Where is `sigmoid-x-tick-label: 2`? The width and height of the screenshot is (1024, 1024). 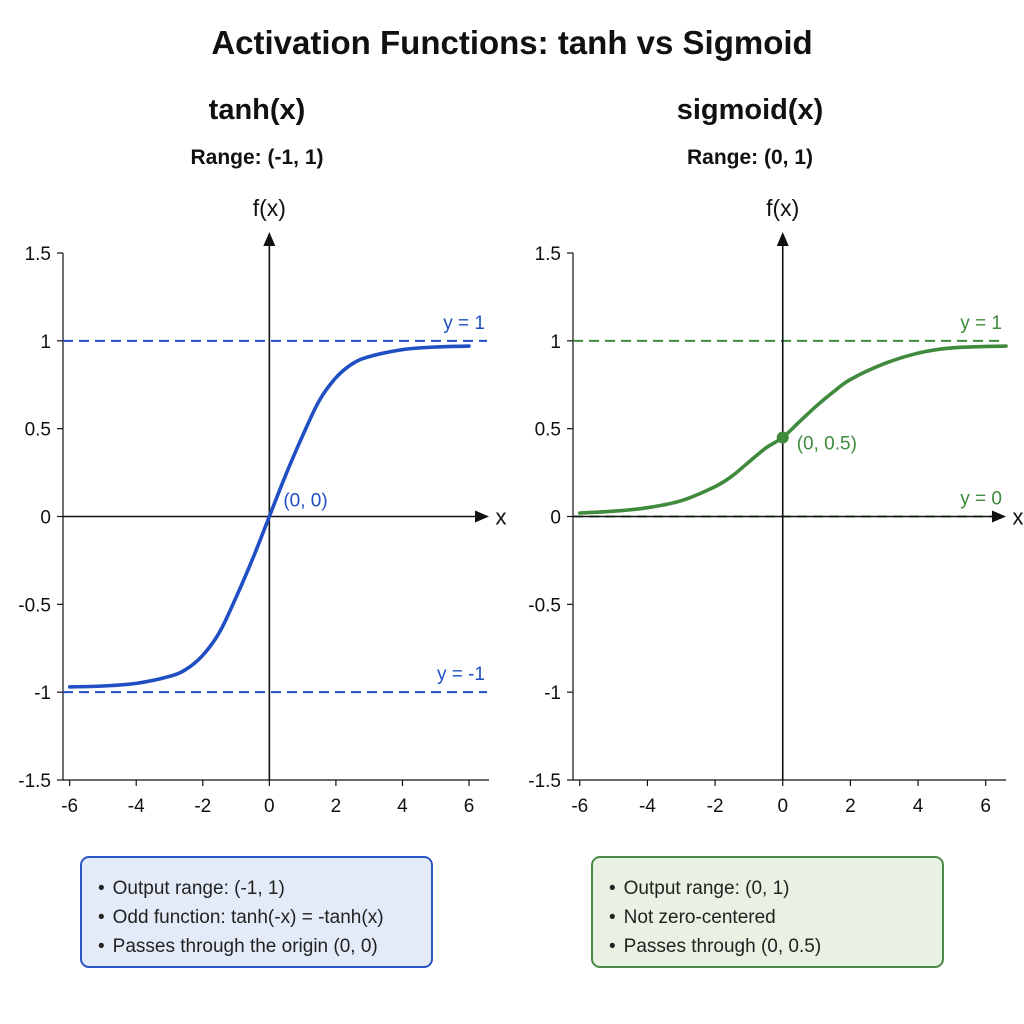 sigmoid-x-tick-label: 2 is located at coordinates (850, 806).